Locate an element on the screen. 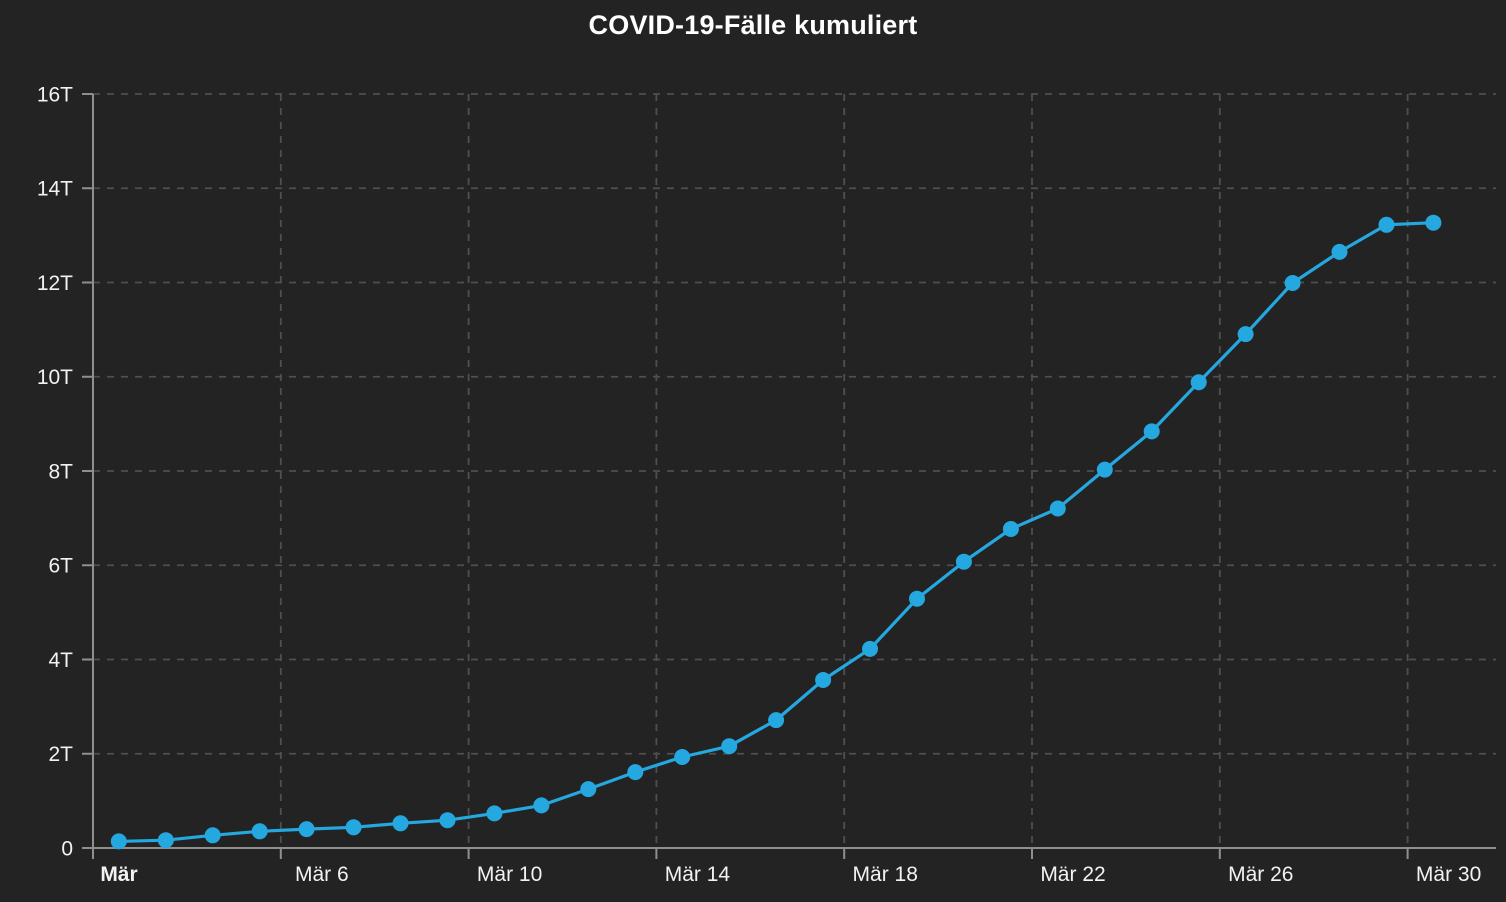 The width and height of the screenshot is (1506, 902). chart-title: COVID-19-Fälle kumuliert is located at coordinates (753, 25).